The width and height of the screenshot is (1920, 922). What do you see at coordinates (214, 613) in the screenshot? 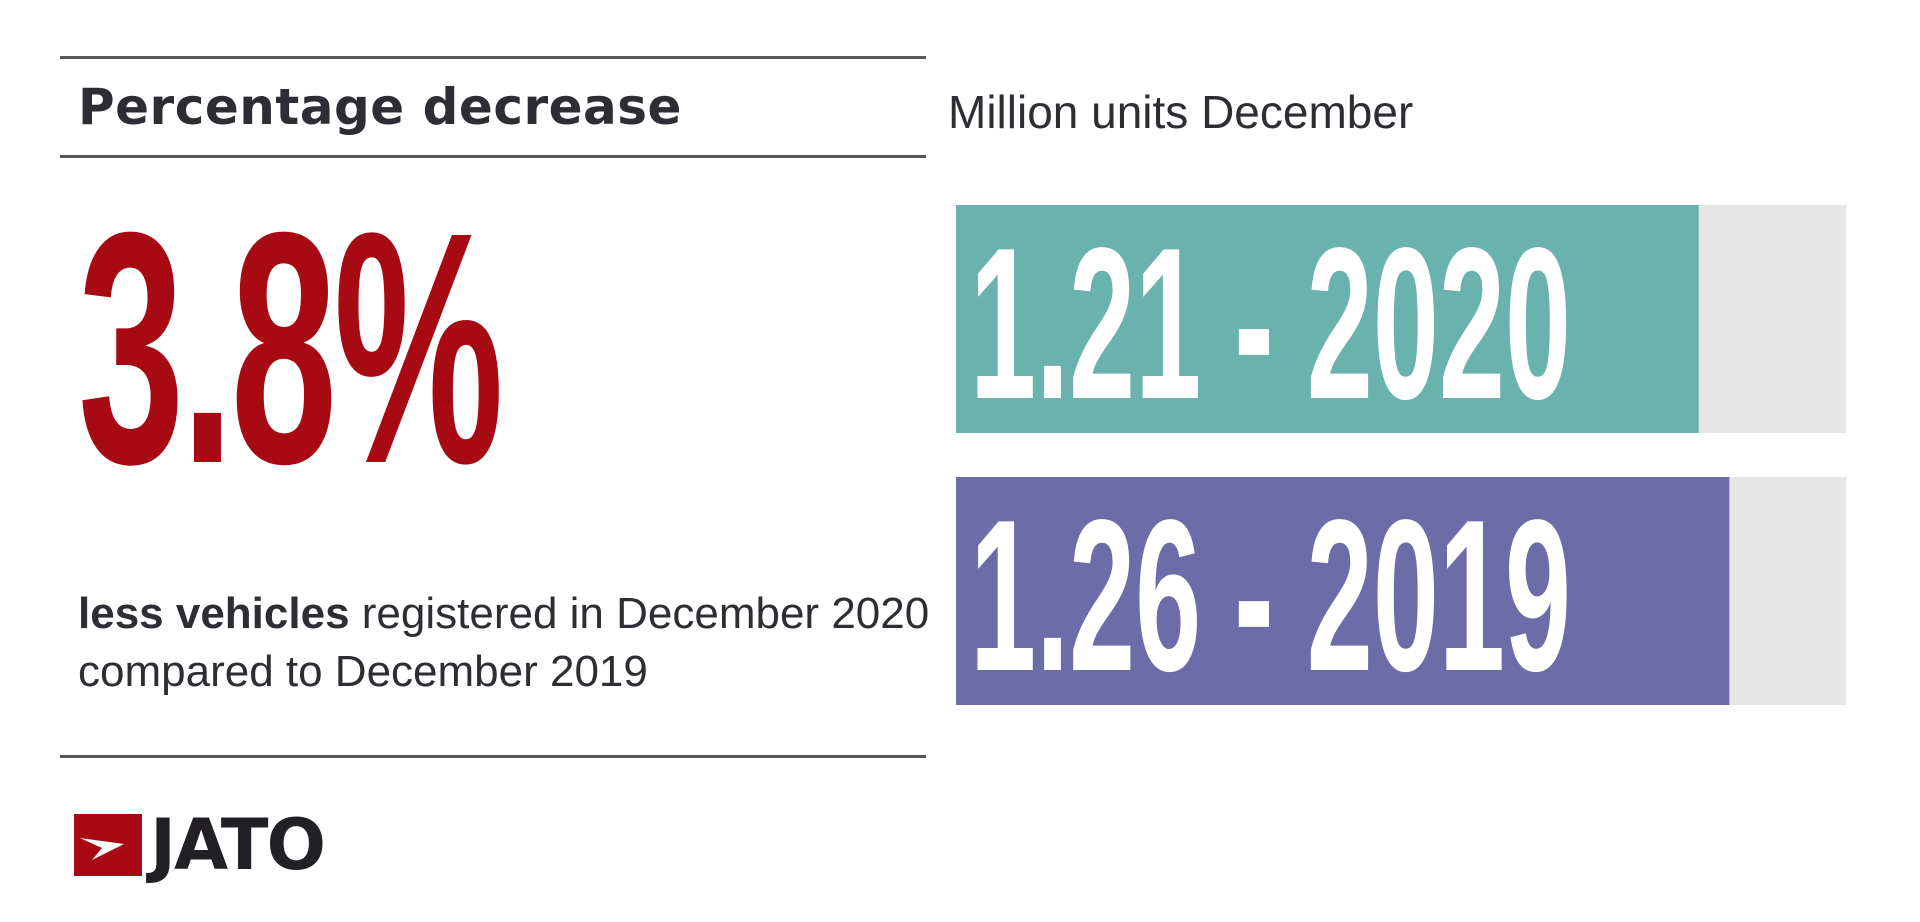
I see `caption-bold: less vehicles` at bounding box center [214, 613].